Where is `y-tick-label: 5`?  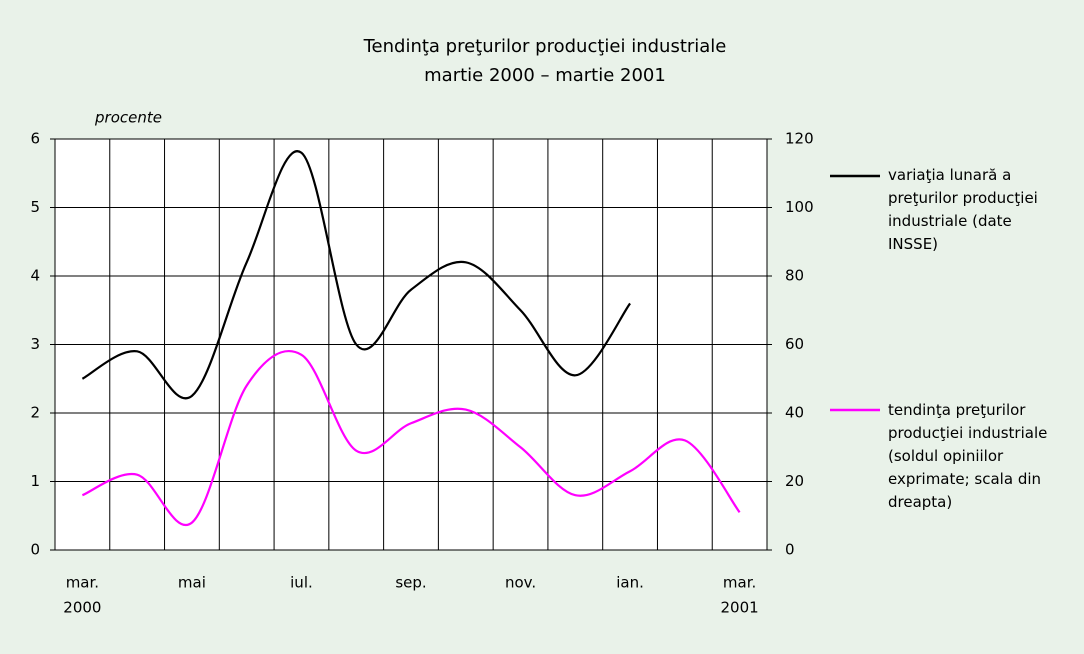 y-tick-label: 5 is located at coordinates (35, 207).